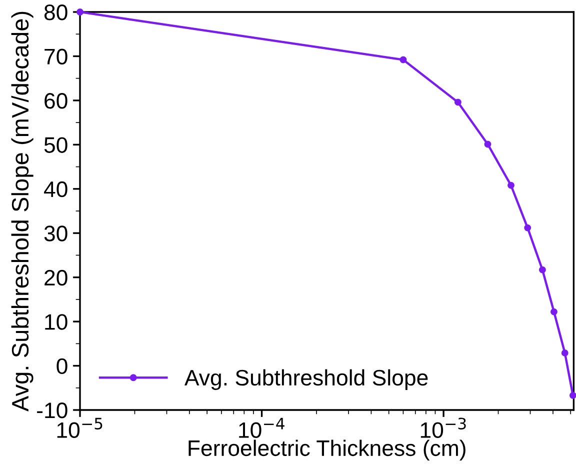  What do you see at coordinates (56, 278) in the screenshot?
I see `y-tick-label: 20` at bounding box center [56, 278].